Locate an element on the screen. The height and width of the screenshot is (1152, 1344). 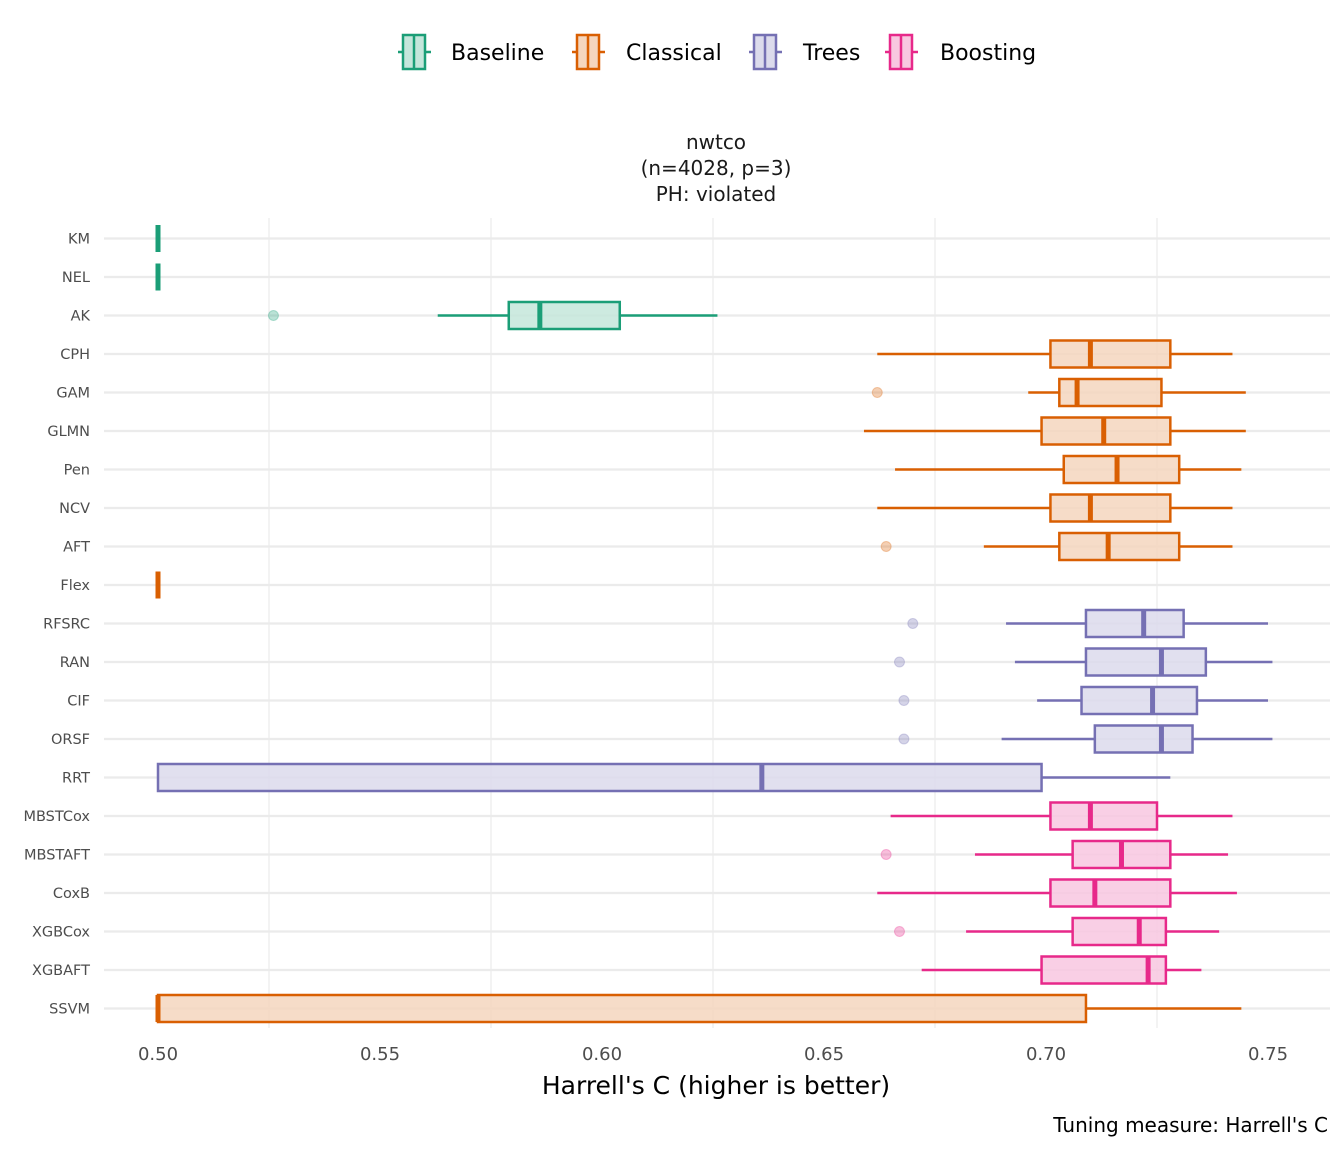
box-cph is located at coordinates (1055, 354).